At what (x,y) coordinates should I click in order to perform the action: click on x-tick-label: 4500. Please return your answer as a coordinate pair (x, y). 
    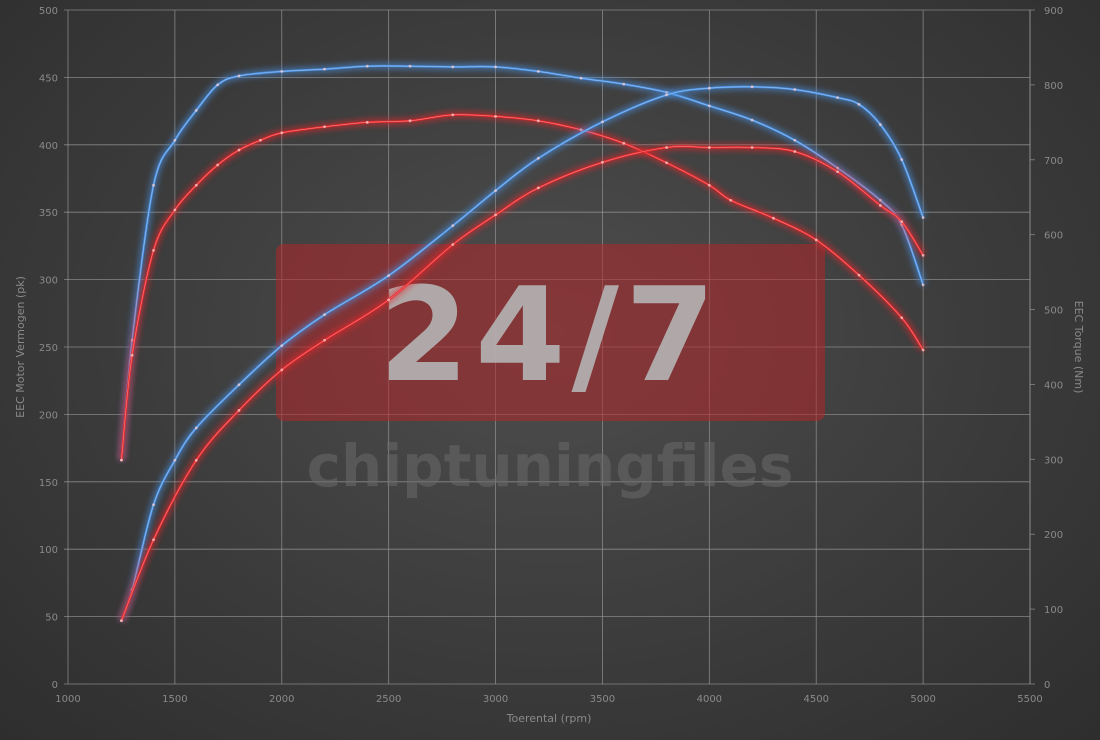
    Looking at the image, I should click on (815, 699).